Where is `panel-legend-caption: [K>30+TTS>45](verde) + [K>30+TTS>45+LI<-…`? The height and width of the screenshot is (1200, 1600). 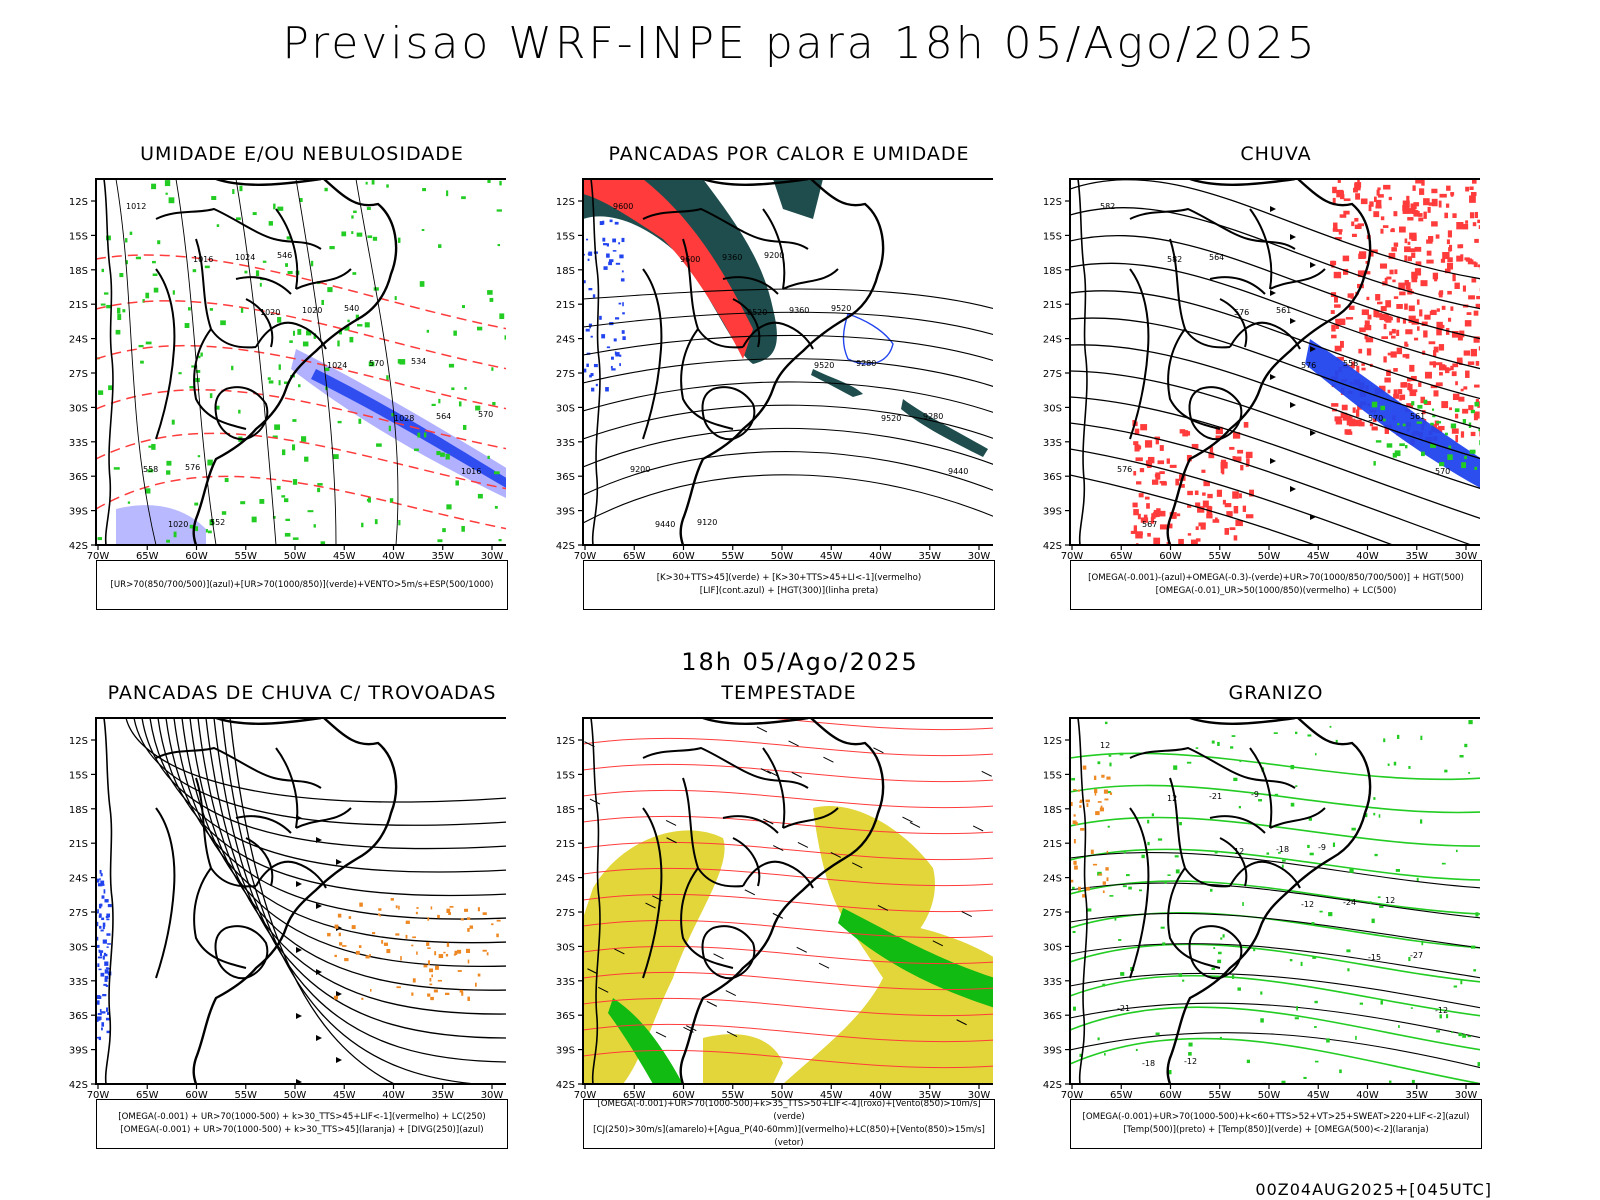
panel-legend-caption: [K>30+TTS>45](verde) + [K>30+TTS>45+LI<-… is located at coordinates (789, 585).